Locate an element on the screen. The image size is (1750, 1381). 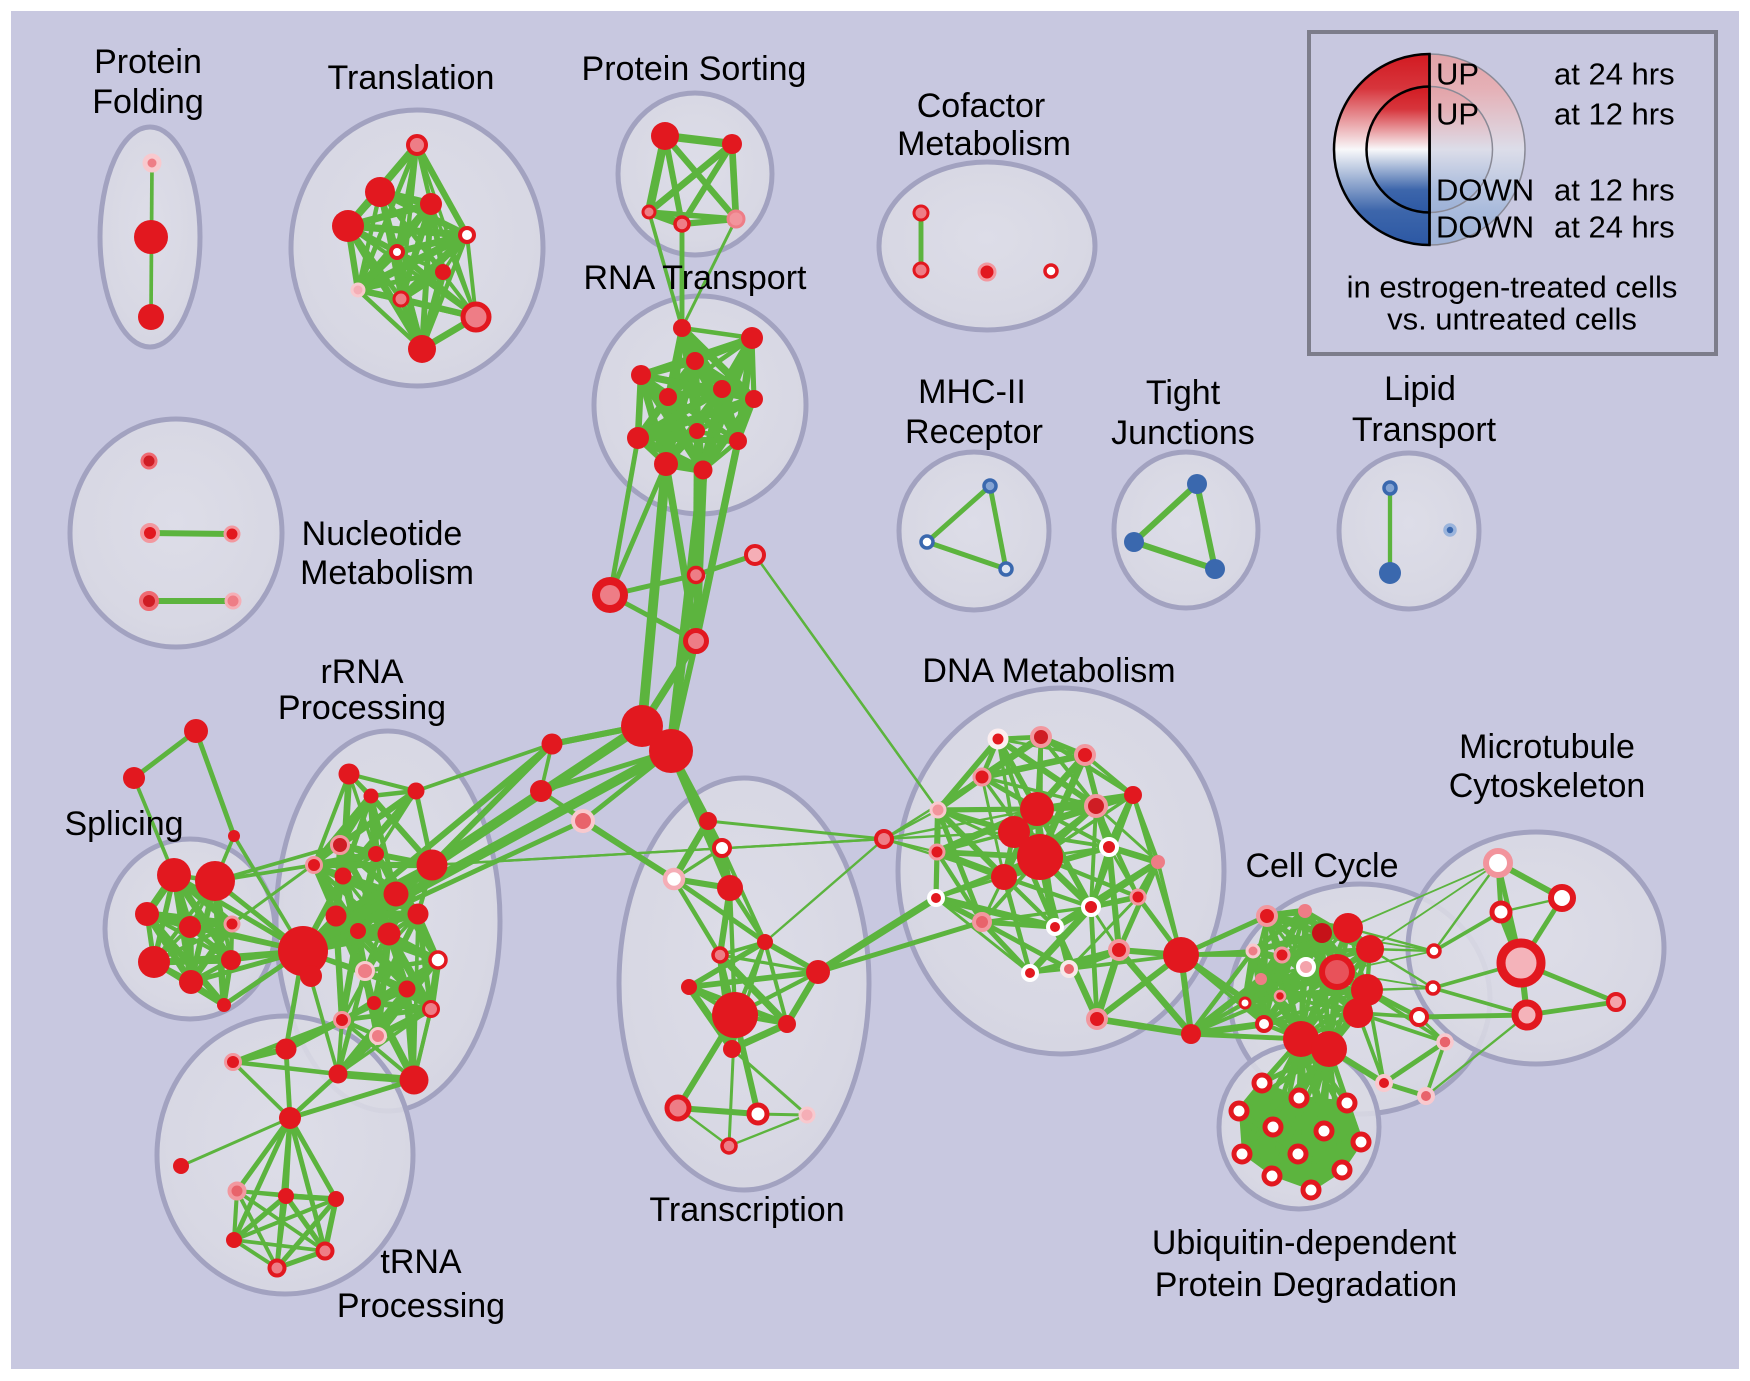
svg-text: tRNA is located at coordinates (421, 1262).